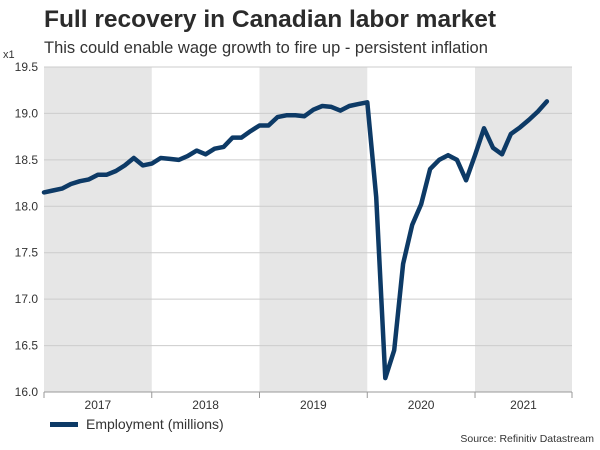  What do you see at coordinates (27, 206) in the screenshot?
I see `y-tick-label: 18.0` at bounding box center [27, 206].